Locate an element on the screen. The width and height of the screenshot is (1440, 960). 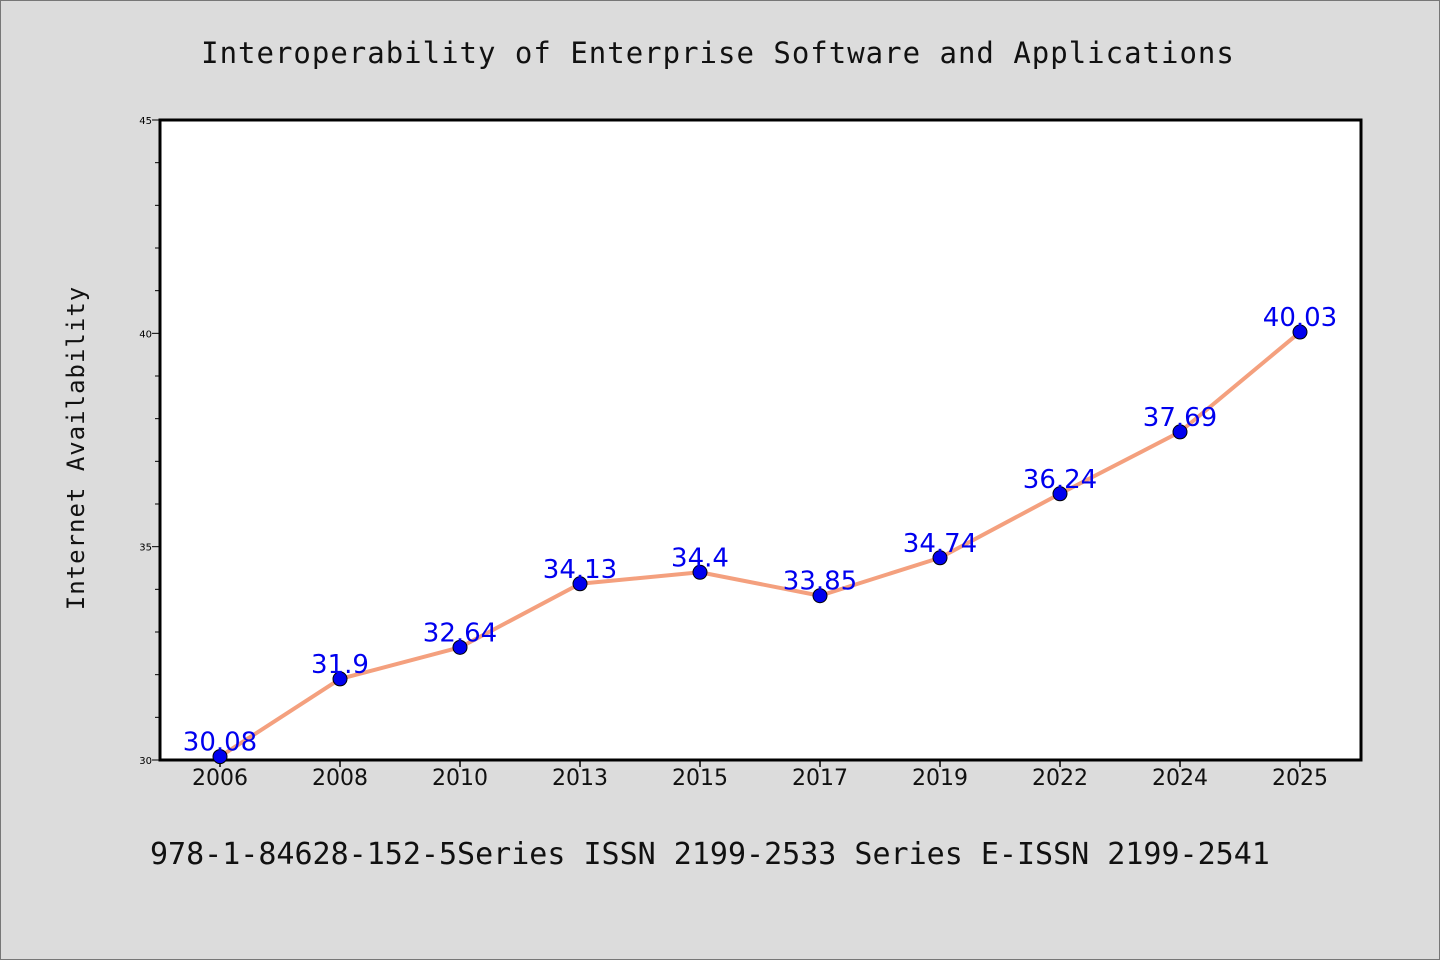
x-tick-label: 2019 is located at coordinates (940, 778).